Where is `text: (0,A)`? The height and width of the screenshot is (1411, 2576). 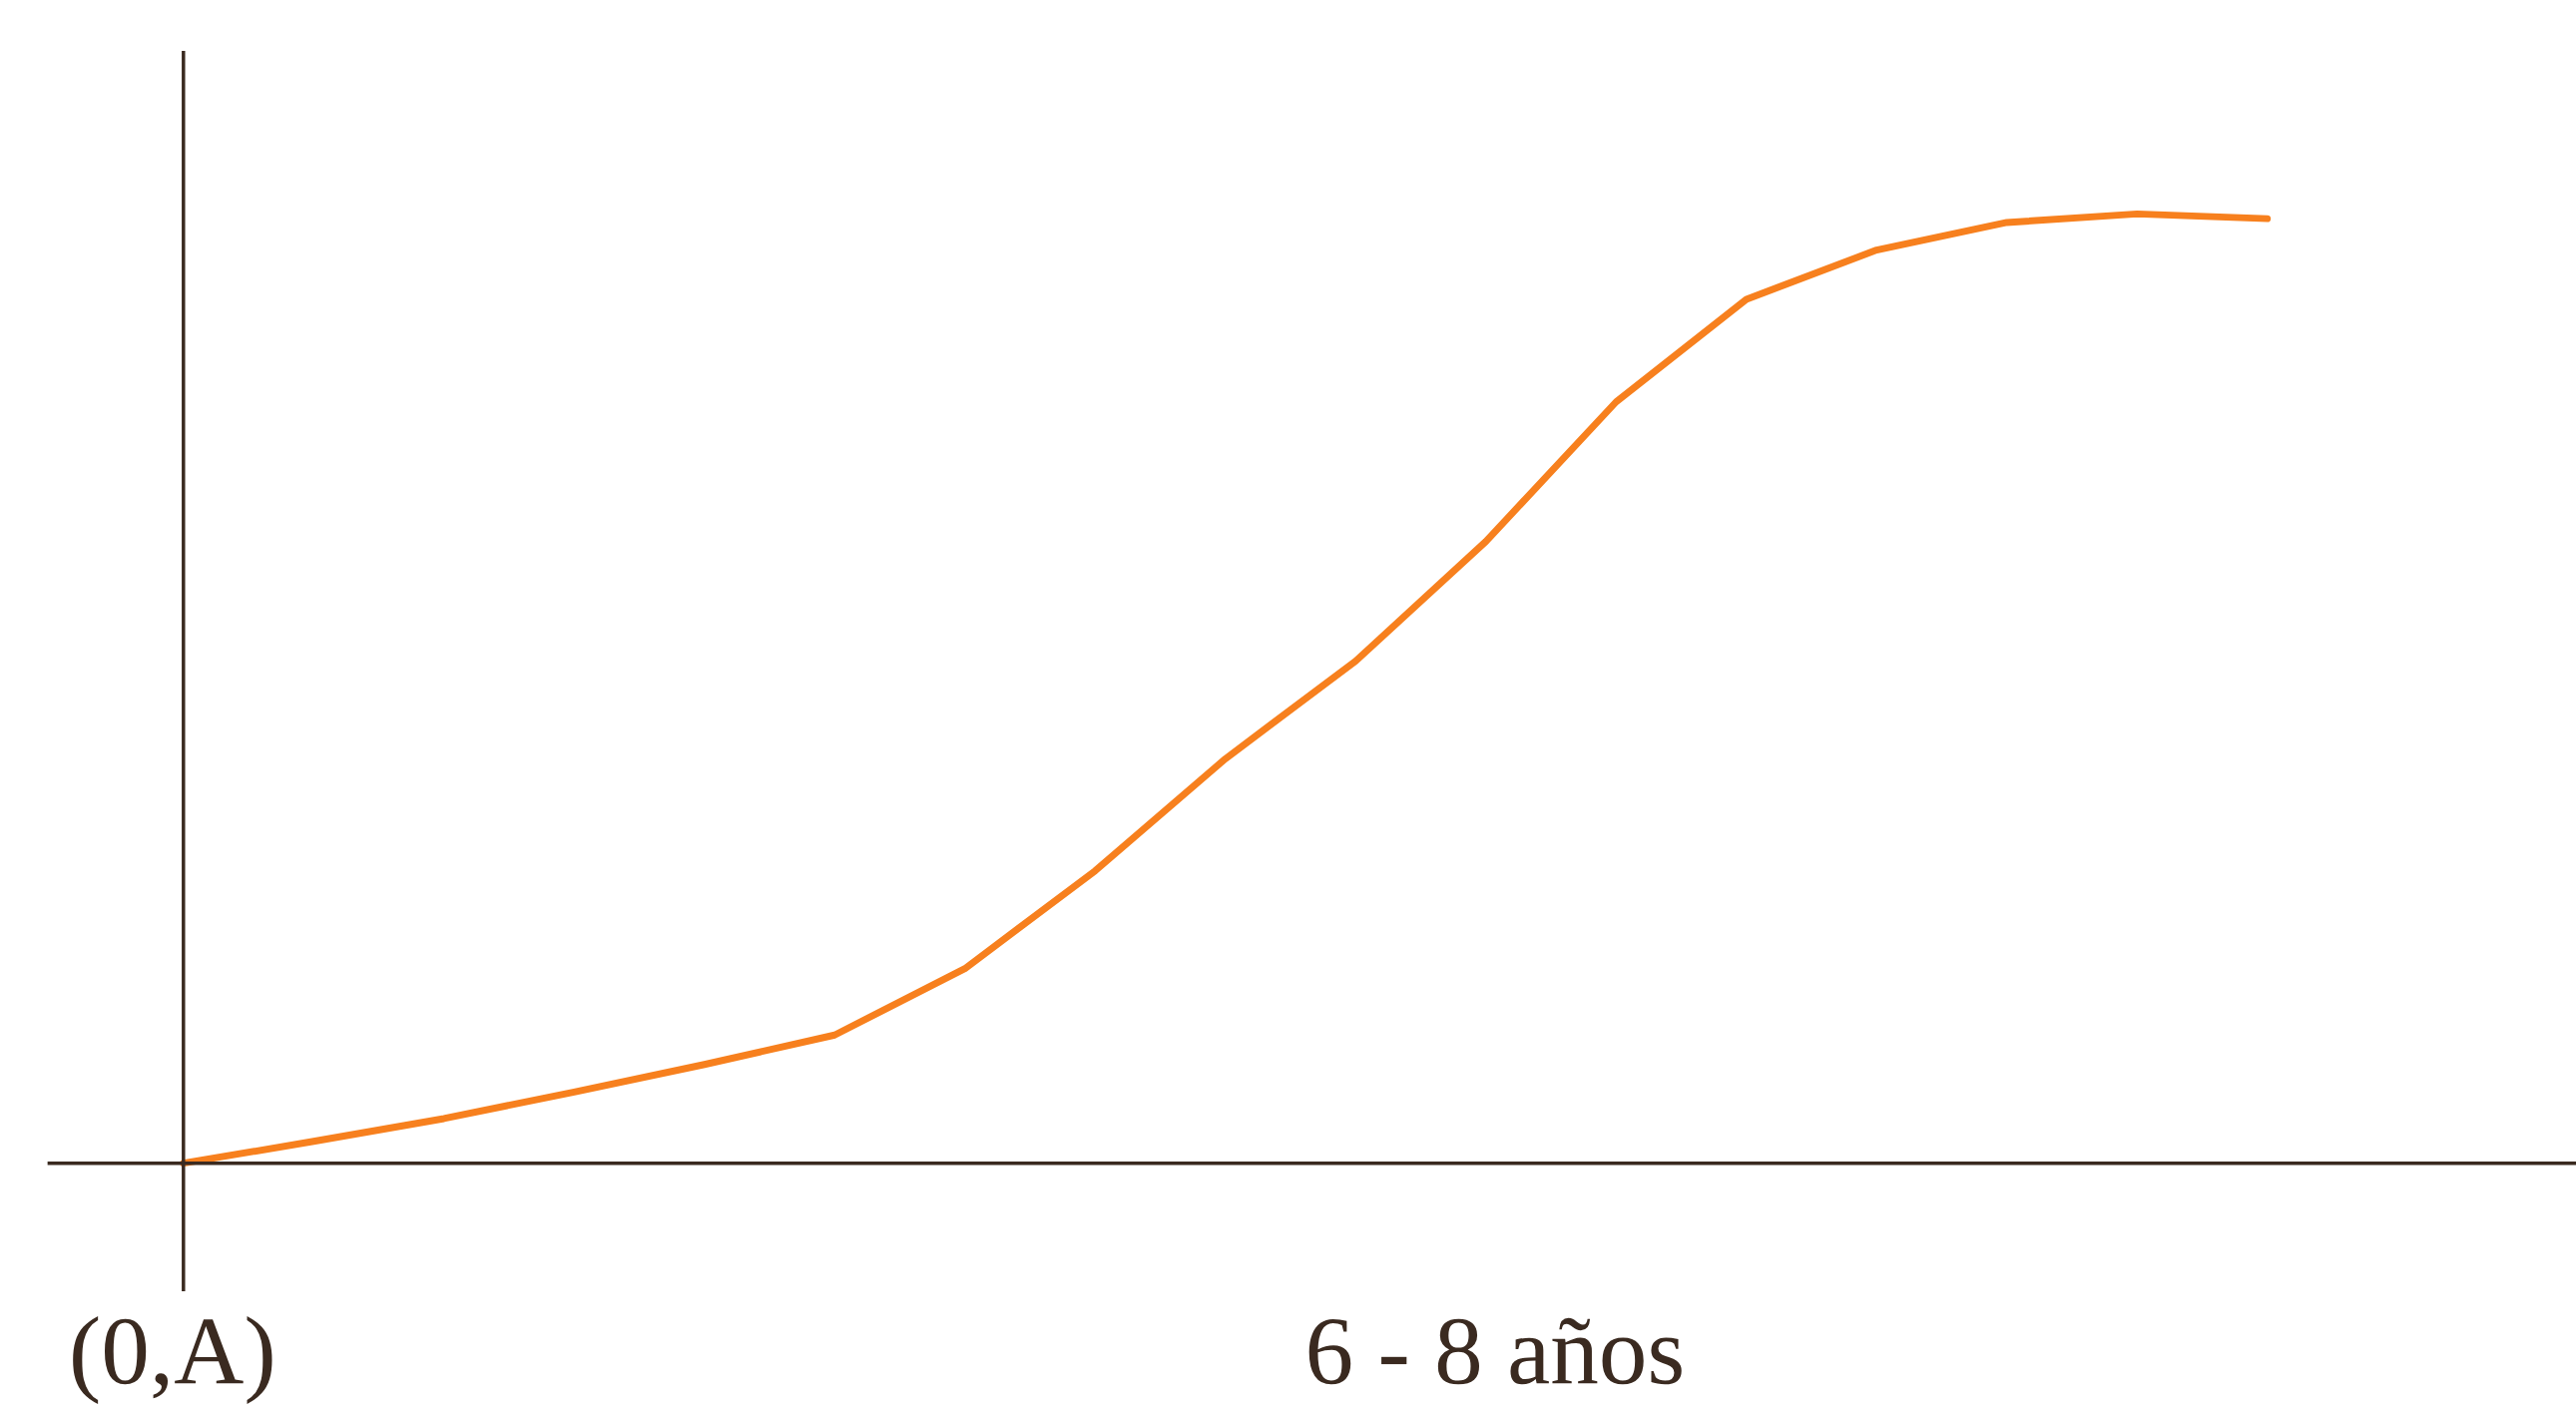 text: (0,A) is located at coordinates (173, 1360).